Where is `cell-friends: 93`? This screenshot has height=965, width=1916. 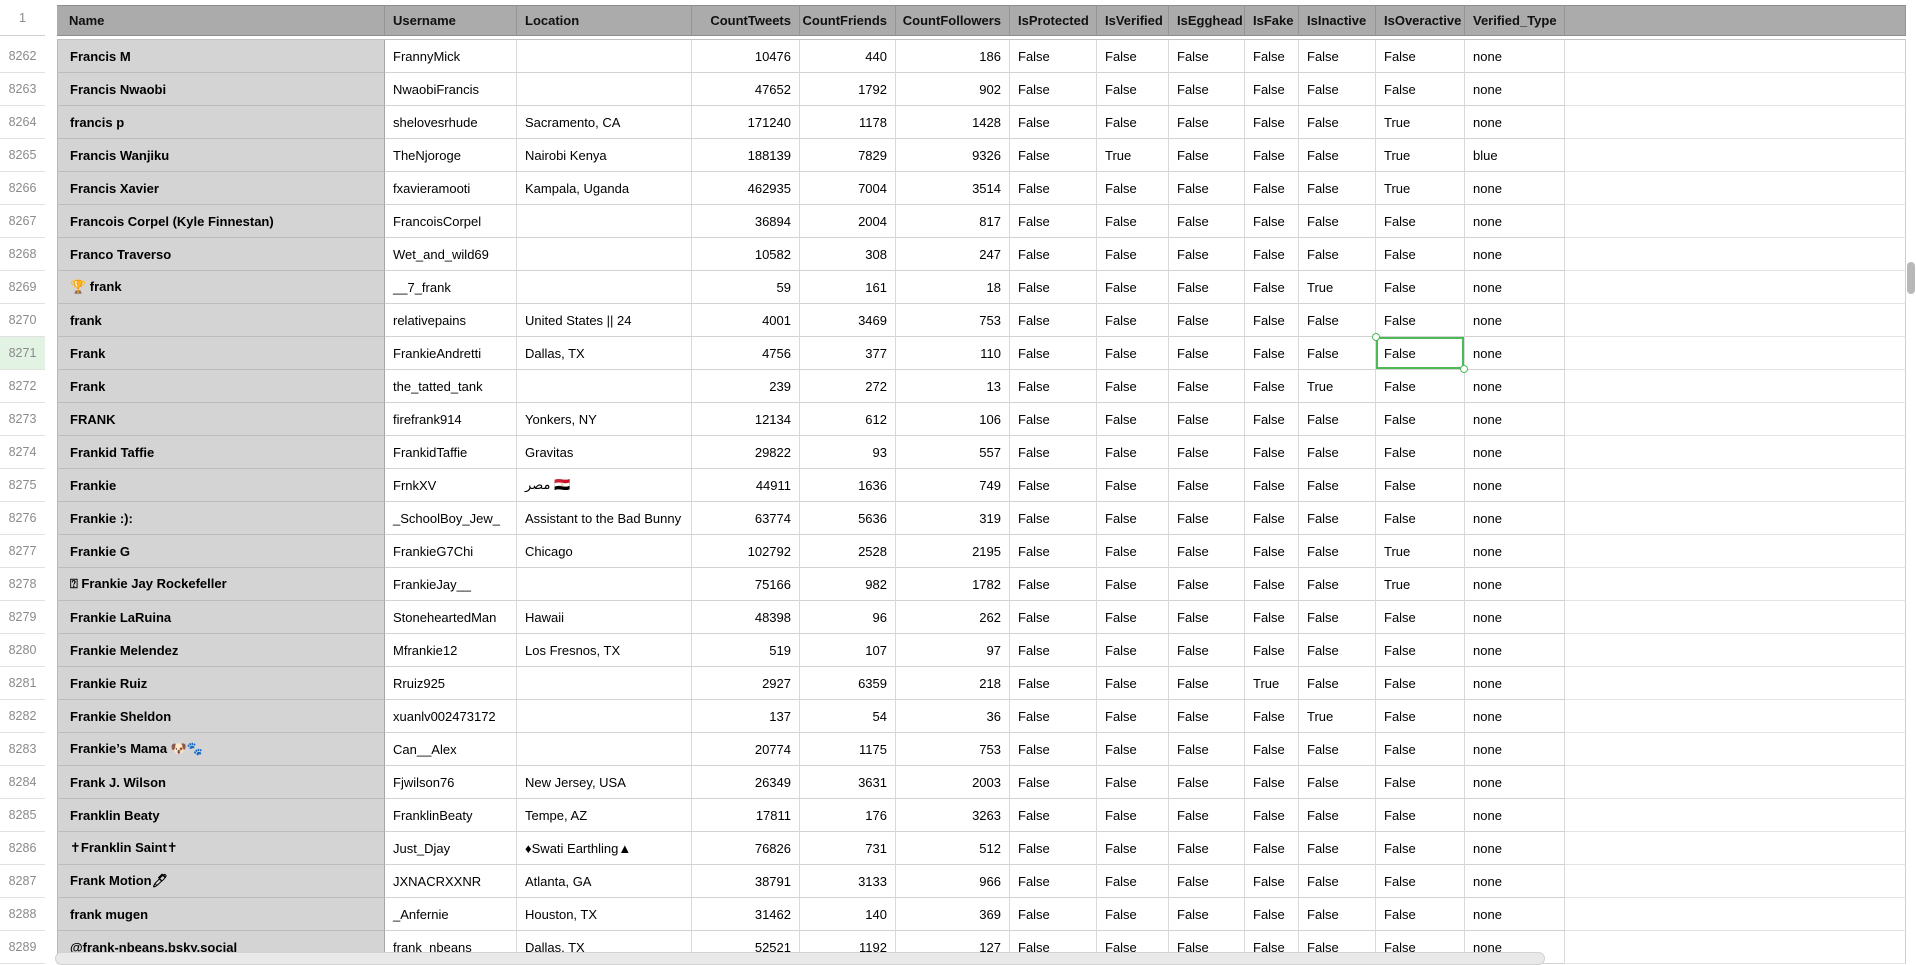 cell-friends: 93 is located at coordinates (848, 452).